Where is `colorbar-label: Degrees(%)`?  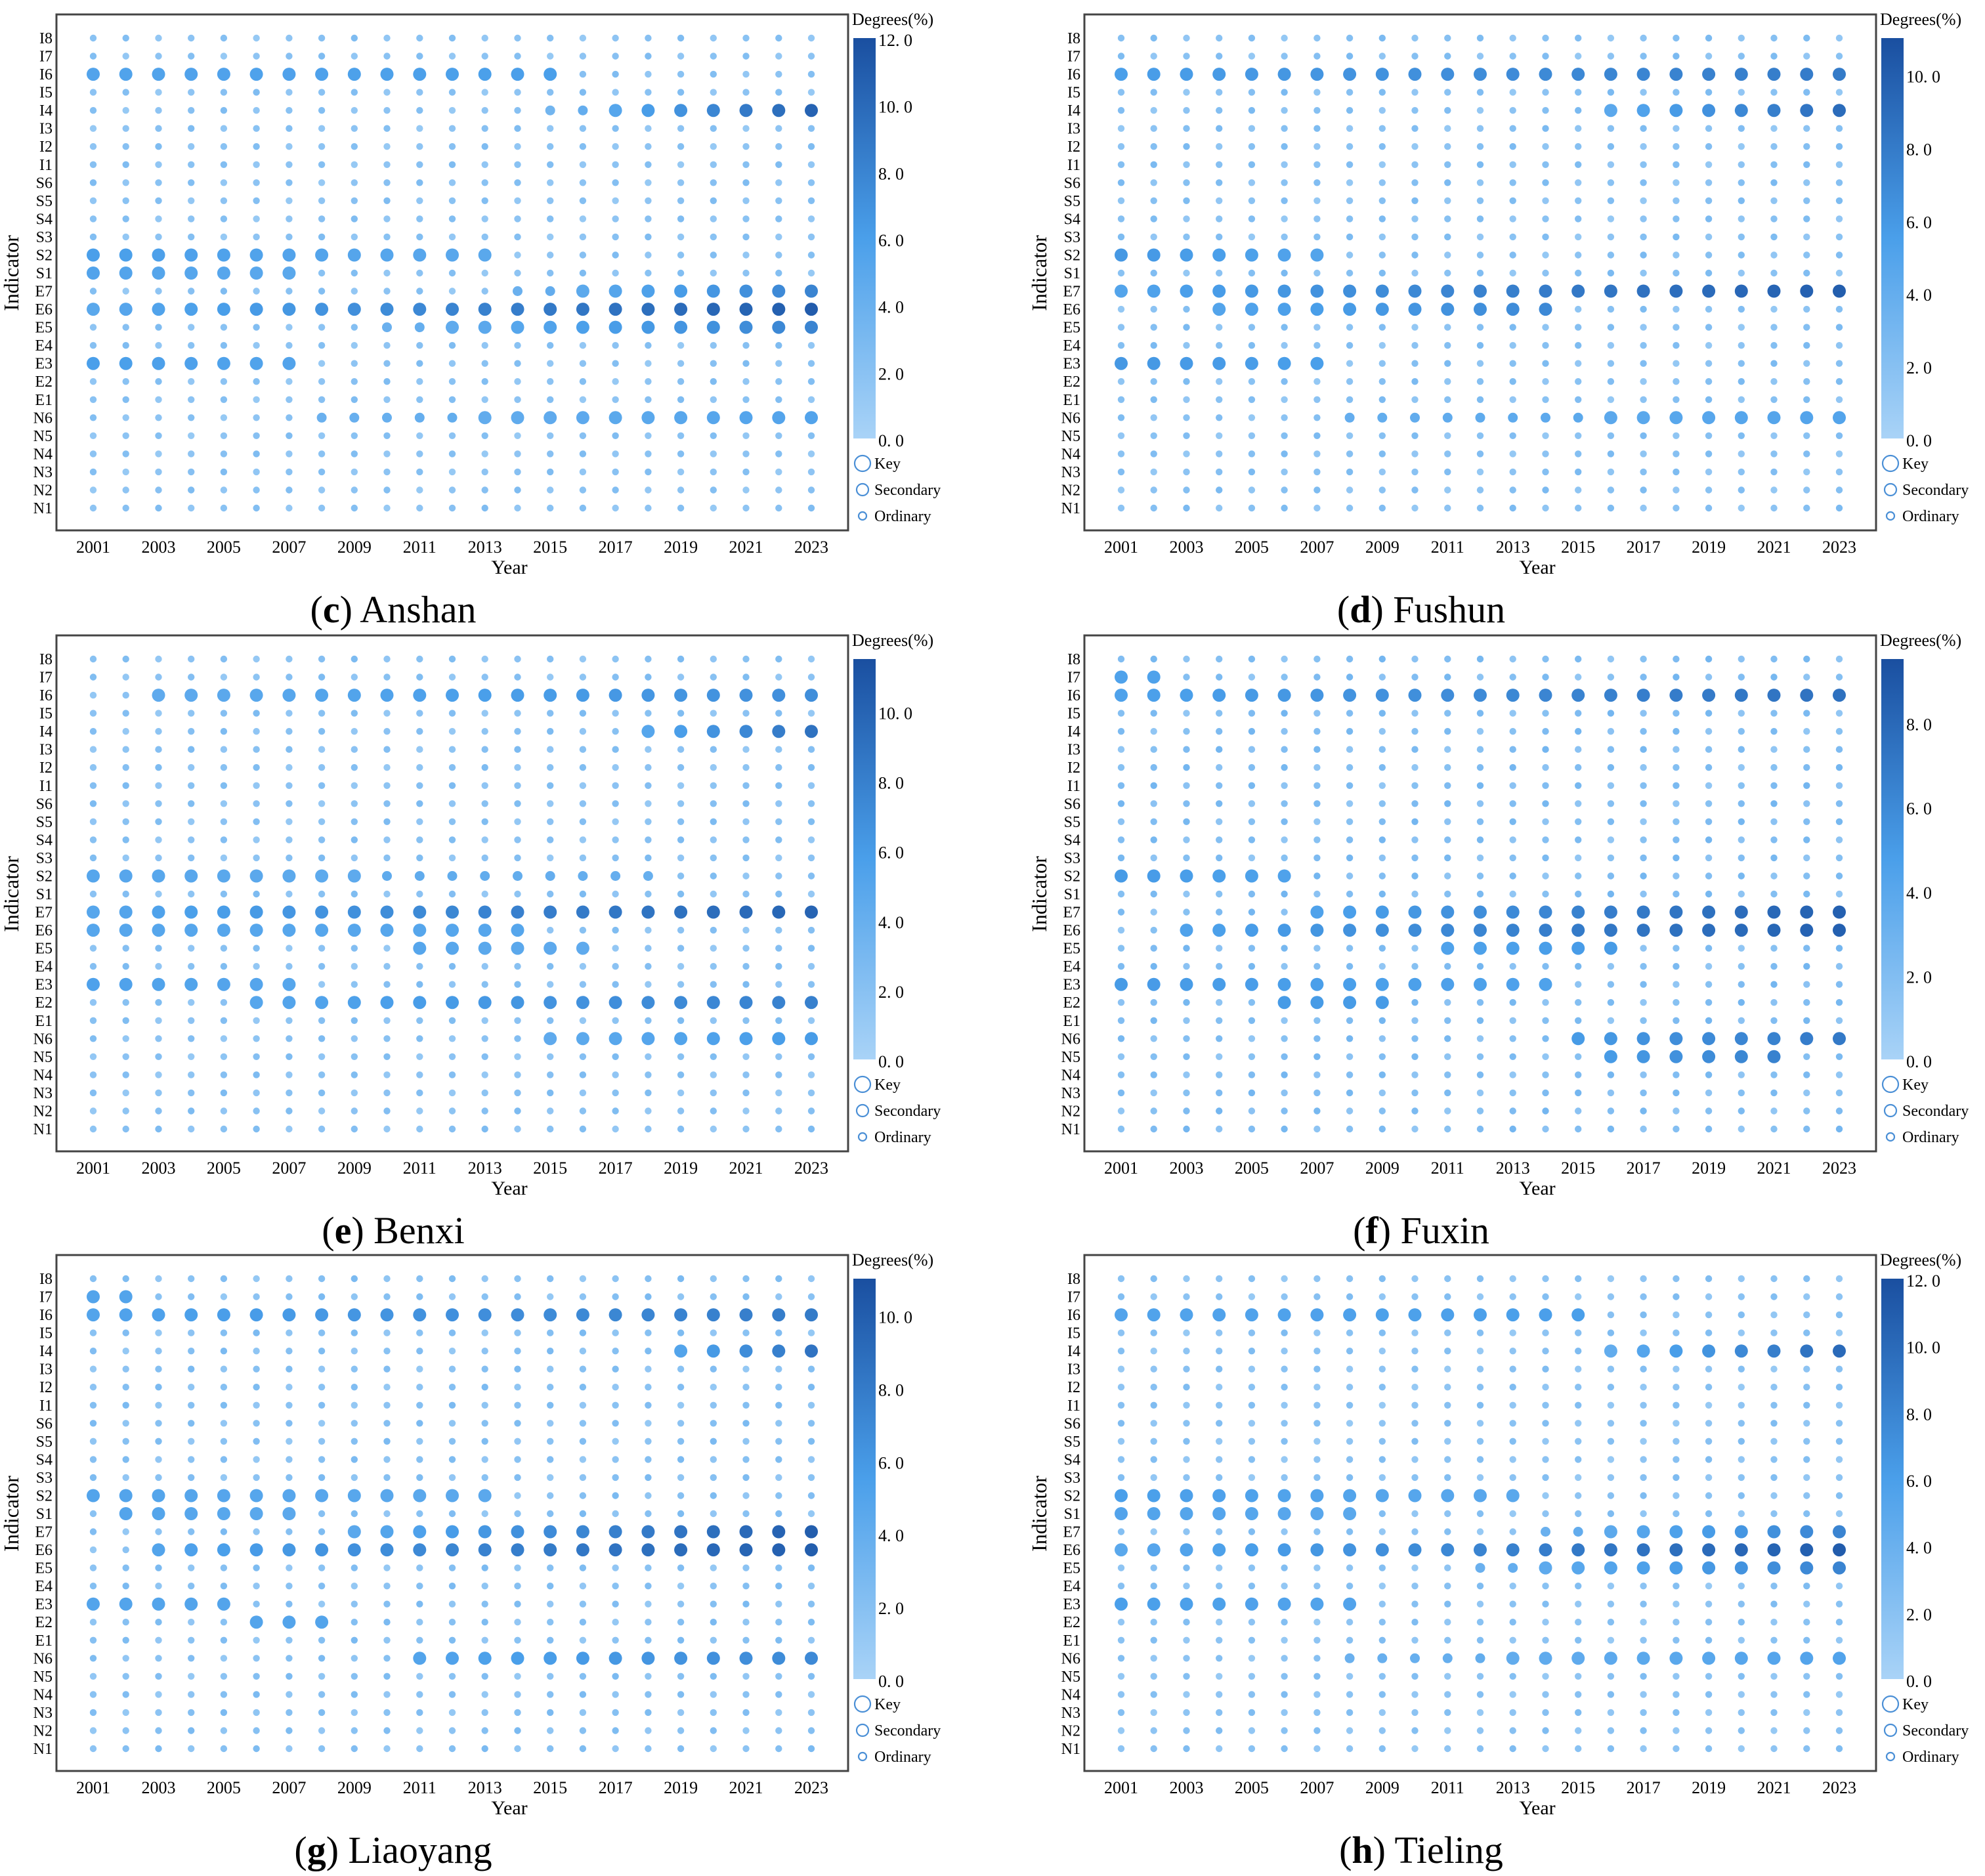 colorbar-label: Degrees(%) is located at coordinates (893, 1259).